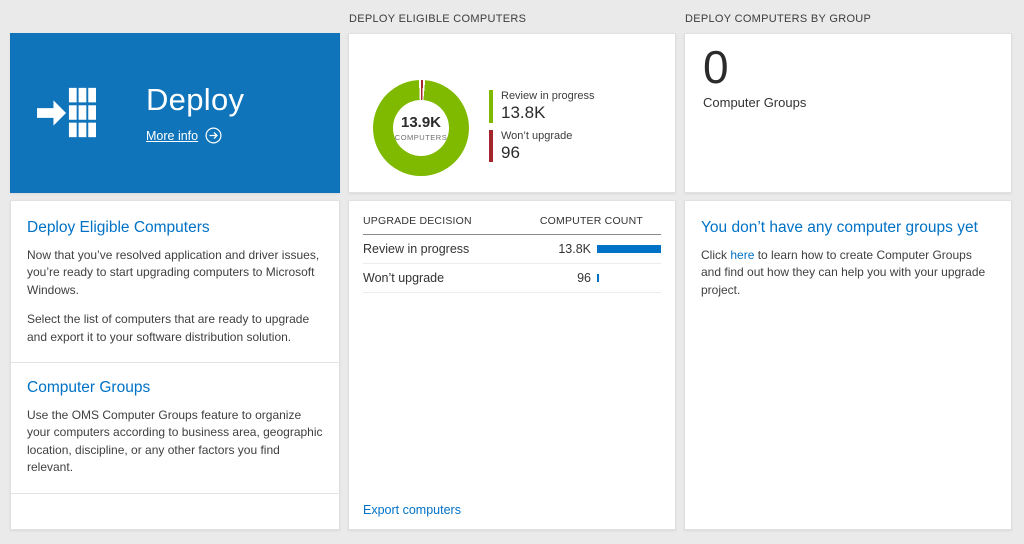 Image resolution: width=1024 pixels, height=544 pixels. What do you see at coordinates (416, 249) in the screenshot?
I see `row-label: Review in progress` at bounding box center [416, 249].